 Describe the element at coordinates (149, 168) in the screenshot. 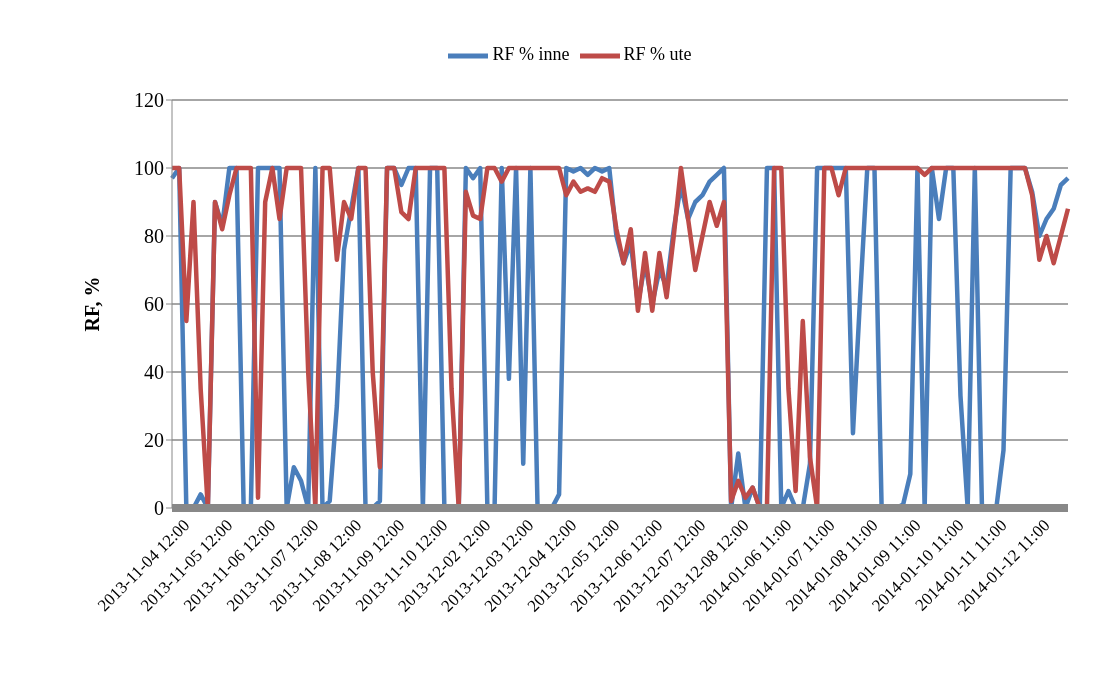

I see `y-tick-label: 100` at that location.